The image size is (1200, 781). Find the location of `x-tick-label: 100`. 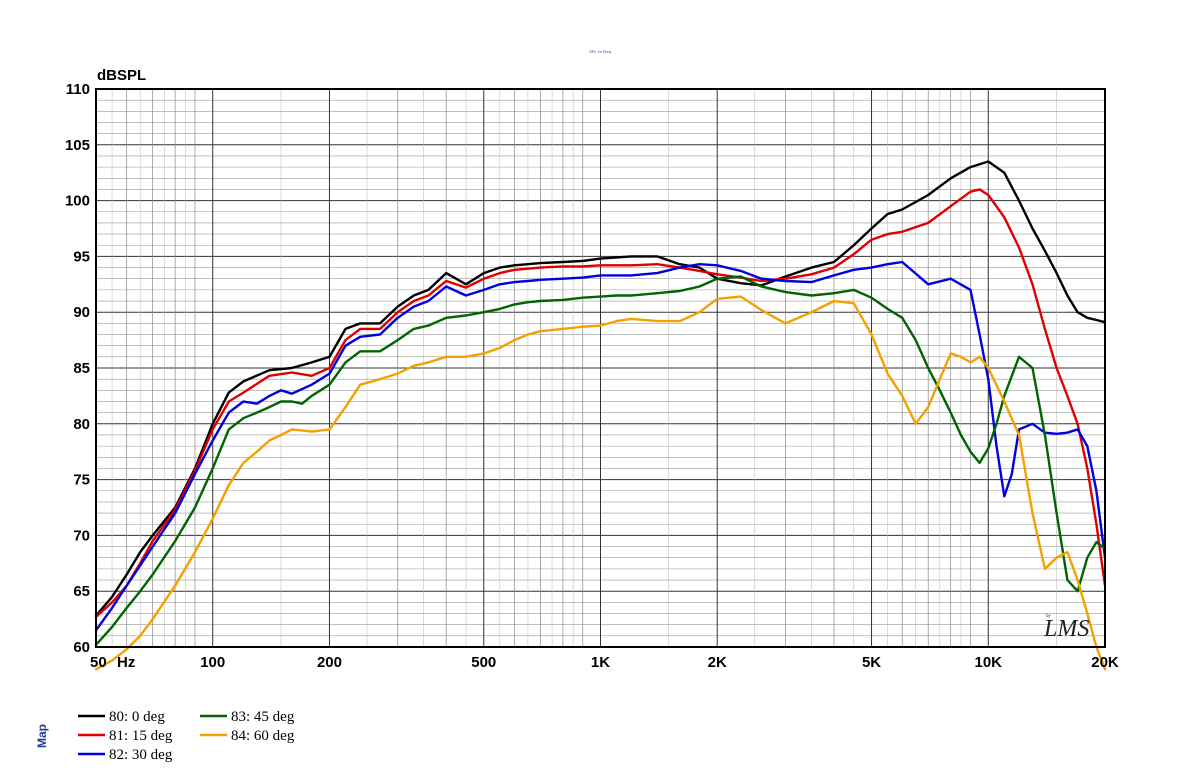

x-tick-label: 100 is located at coordinates (212, 662).